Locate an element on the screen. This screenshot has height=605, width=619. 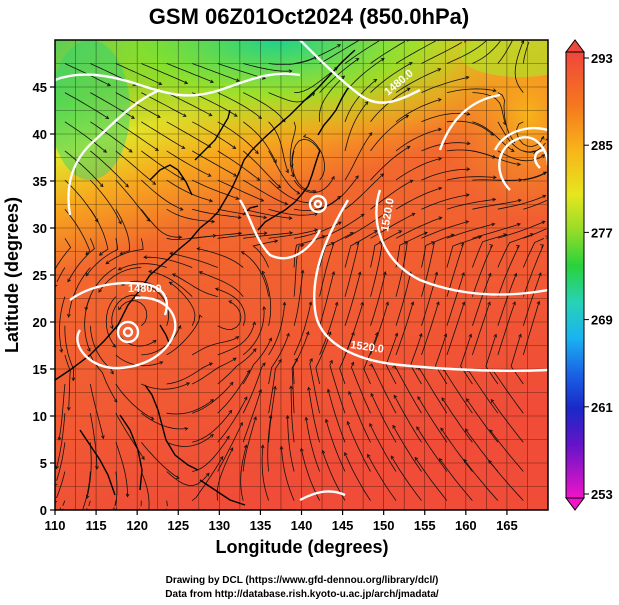
x-tick-label: 115 is located at coordinates (96, 525).